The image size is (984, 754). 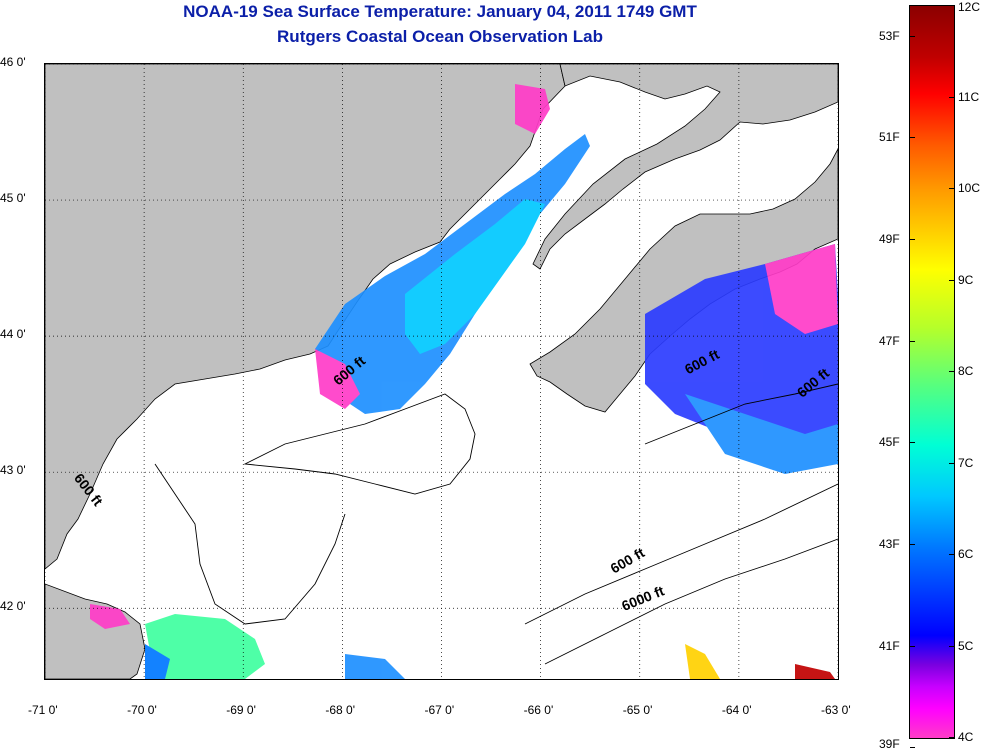 I want to click on fahrenheit-tick-label: 41F, so click(x=889, y=645).